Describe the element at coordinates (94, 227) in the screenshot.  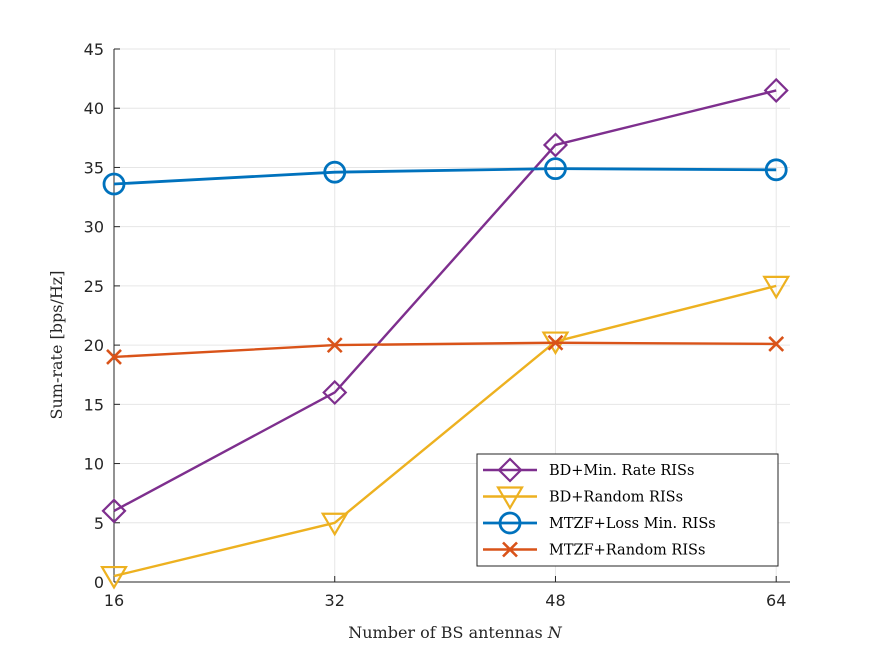
I see `y-tick-label: 30` at that location.